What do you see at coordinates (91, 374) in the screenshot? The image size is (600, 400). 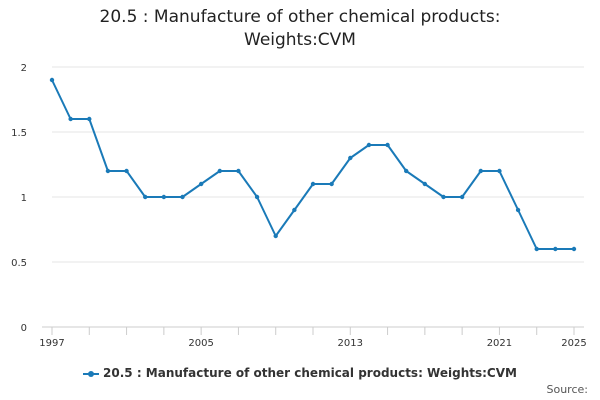 I see `legend-series-marker-icon` at bounding box center [91, 374].